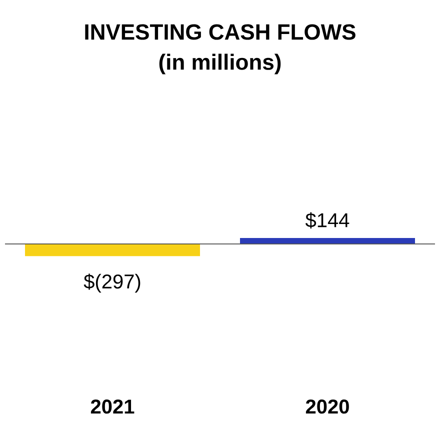 The height and width of the screenshot is (440, 440). Describe the element at coordinates (220, 32) in the screenshot. I see `chart-title: INVESTING CASH FLOWS` at that location.